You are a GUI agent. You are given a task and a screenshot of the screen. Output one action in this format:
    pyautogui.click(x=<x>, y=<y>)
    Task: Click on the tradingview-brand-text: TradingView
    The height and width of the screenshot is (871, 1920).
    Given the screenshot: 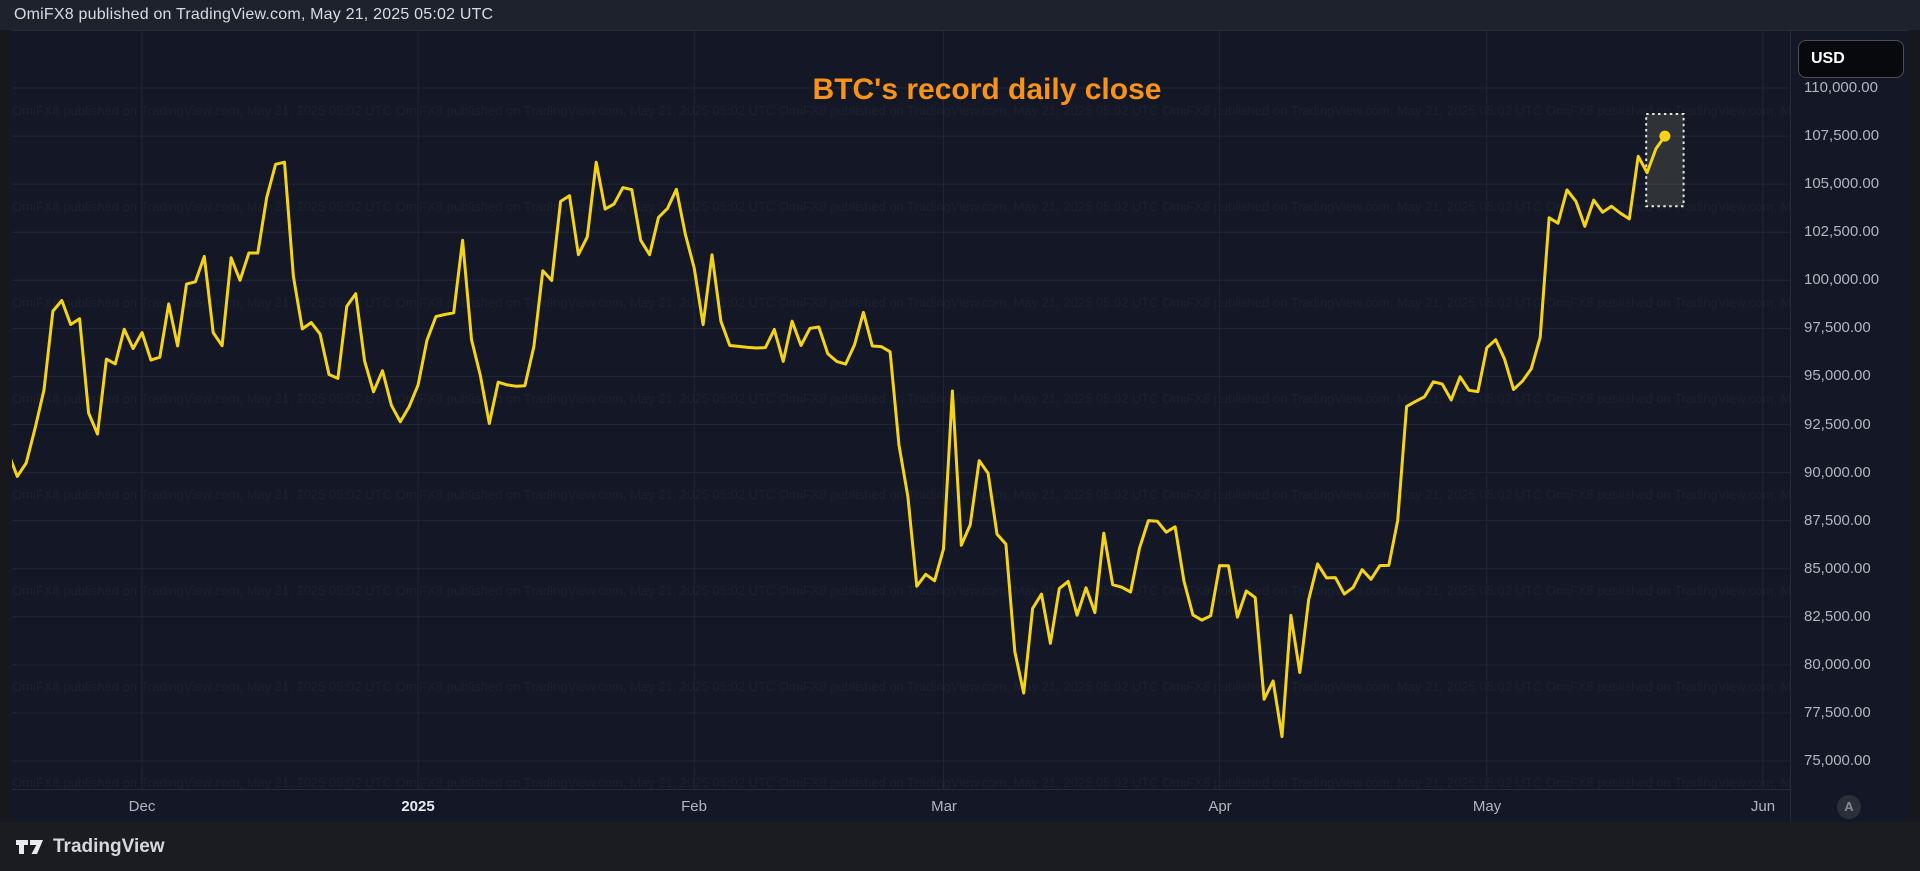 What is the action you would take?
    pyautogui.click(x=109, y=846)
    